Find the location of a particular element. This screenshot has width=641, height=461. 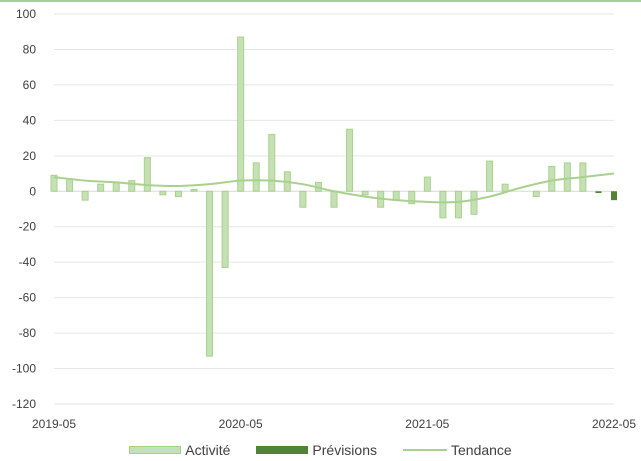

legend-label-tendance: Tendance is located at coordinates (481, 450).